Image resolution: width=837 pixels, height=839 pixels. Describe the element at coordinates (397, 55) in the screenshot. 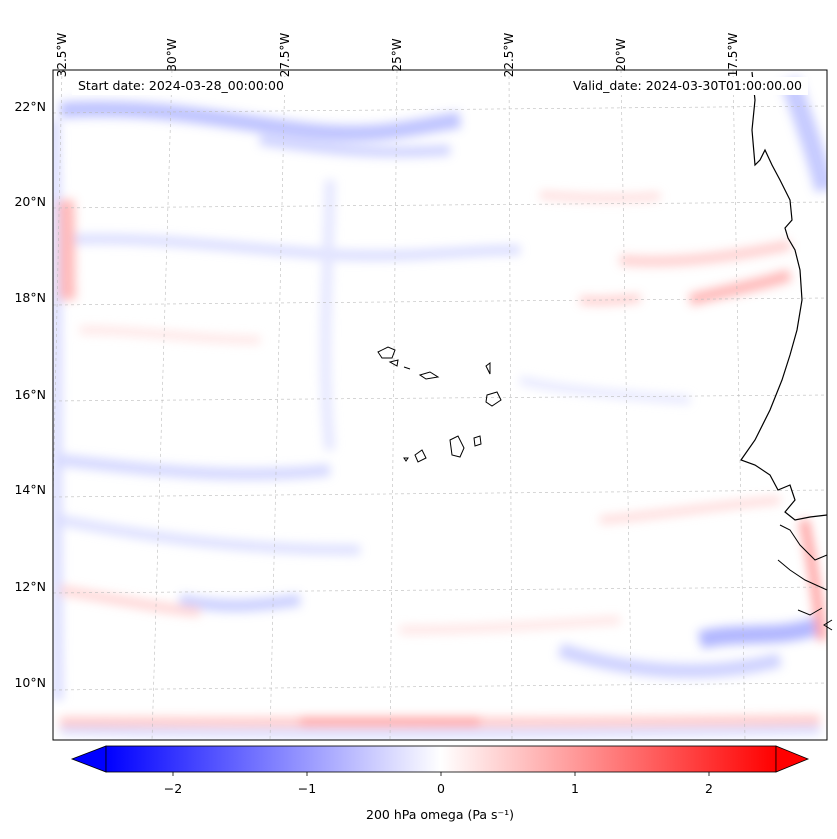

I see `lon-tick-label: 25°W` at that location.